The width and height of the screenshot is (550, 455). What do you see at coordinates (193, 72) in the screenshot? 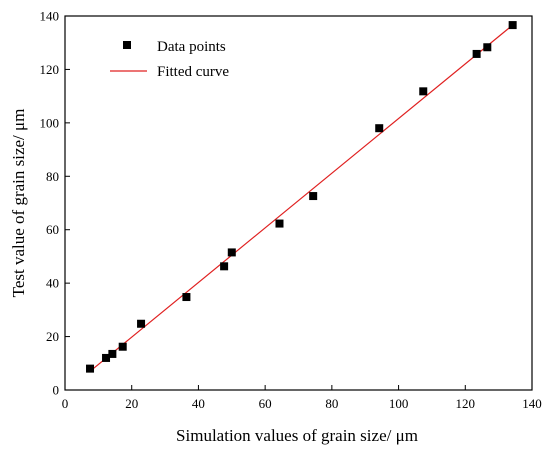
I see `legend-label-fitted-curve: Fitted curve` at bounding box center [193, 72].